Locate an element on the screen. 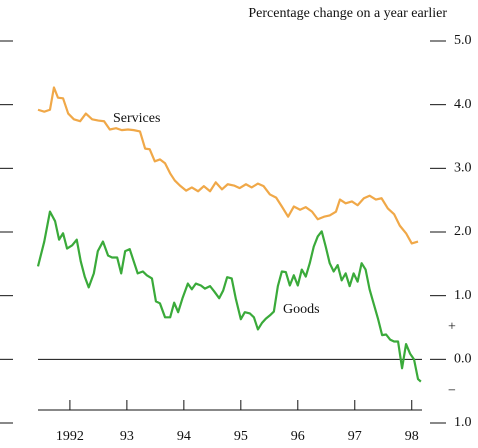 Image resolution: width=478 pixels, height=448 pixels. x-tick-label: 93 is located at coordinates (127, 436).